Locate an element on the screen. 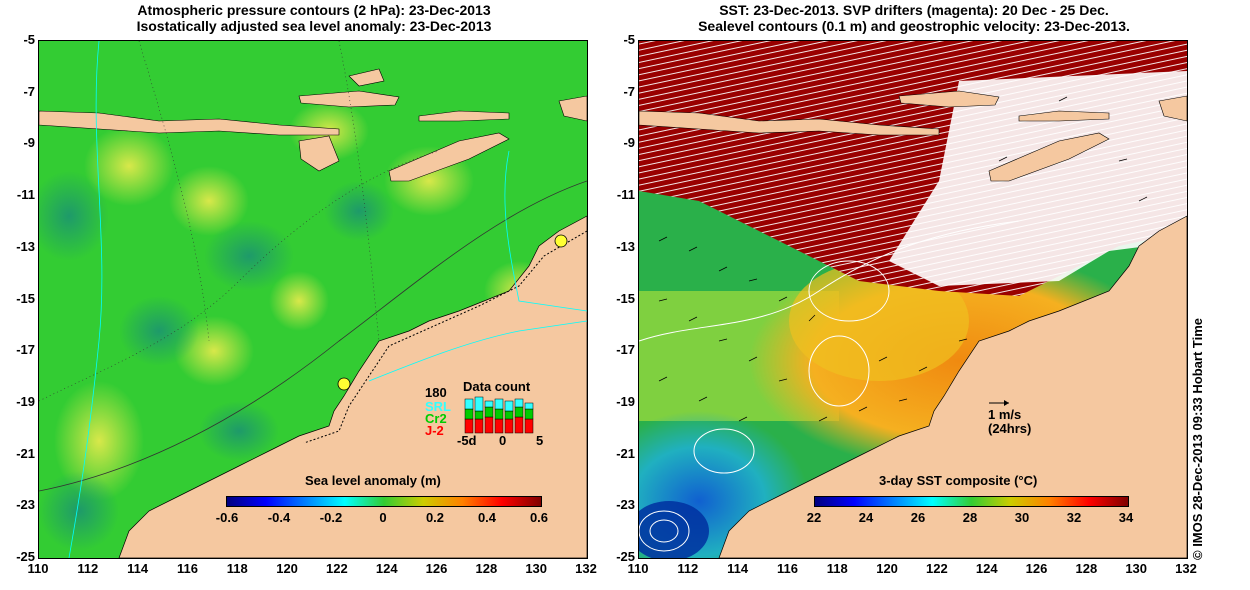 This screenshot has height=590, width=1250. lat-tick-left: -25 is located at coordinates (25, 556).